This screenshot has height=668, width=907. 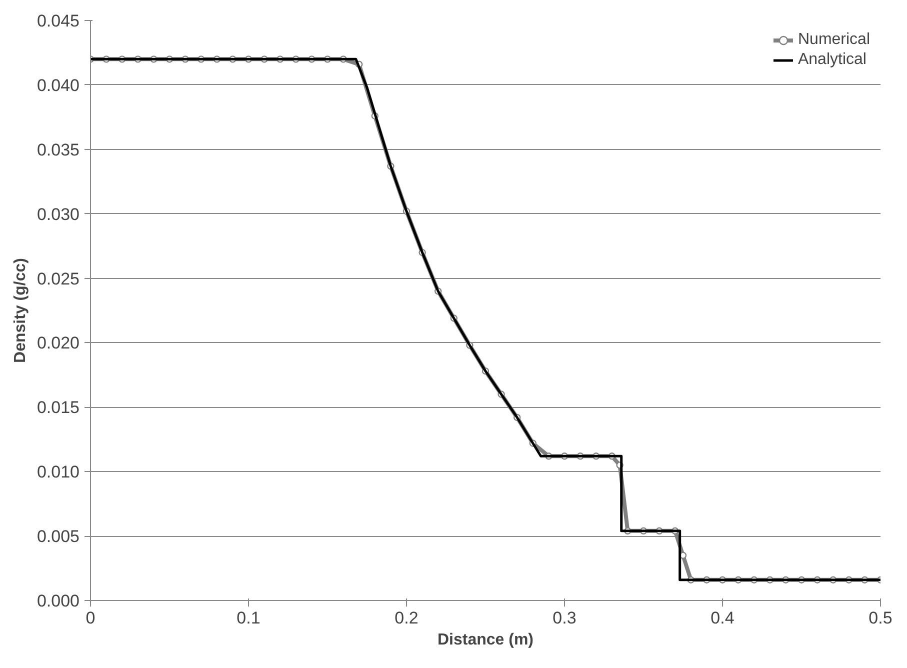 I want to click on x-axis-title: Distance (m), so click(x=485, y=640).